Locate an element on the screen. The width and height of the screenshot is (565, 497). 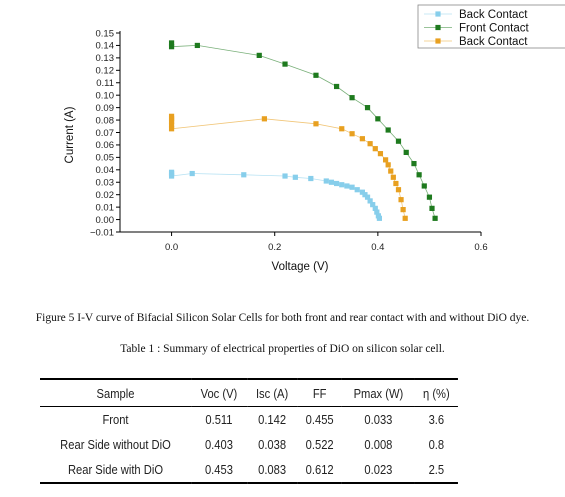
y-tick-label: 0.10 is located at coordinates (105, 95).